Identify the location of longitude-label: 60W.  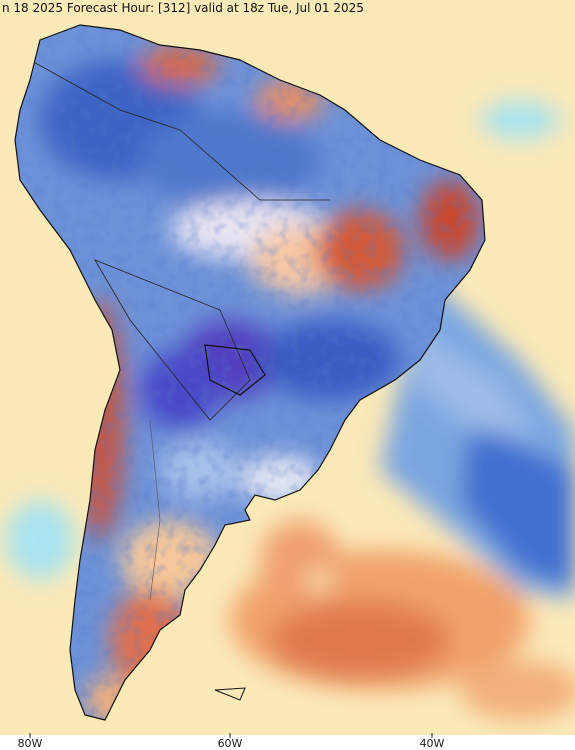
(230, 743).